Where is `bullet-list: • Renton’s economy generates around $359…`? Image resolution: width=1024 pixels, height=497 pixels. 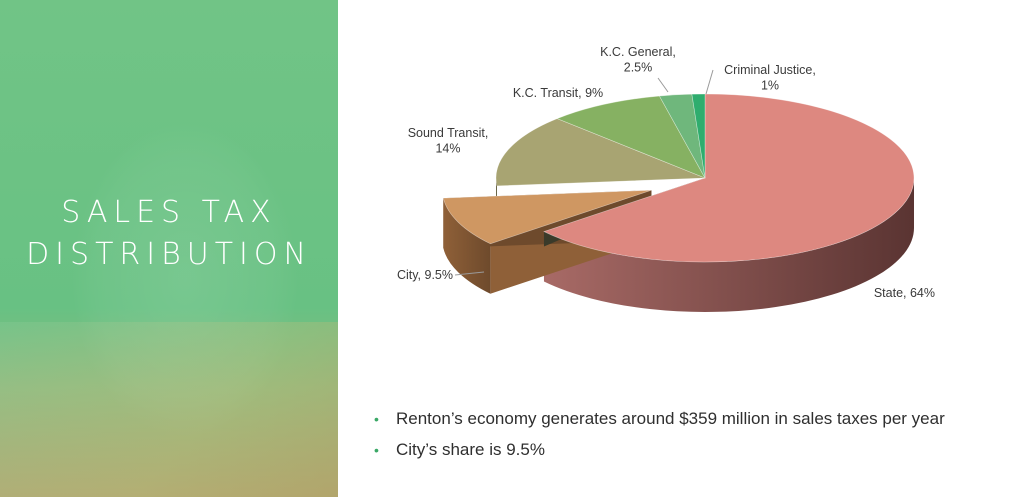
bullet-list: • Renton’s economy generates around $359… is located at coordinates (658, 439).